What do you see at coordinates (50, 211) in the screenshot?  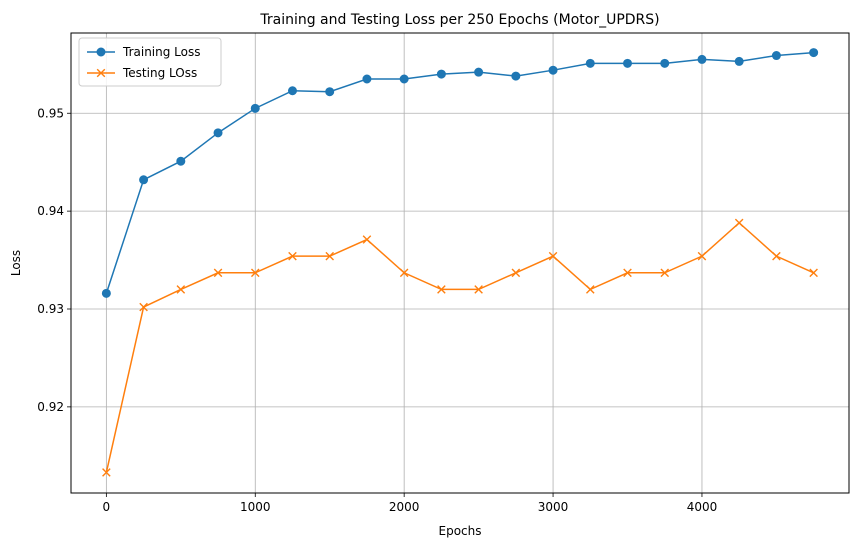 I see `y-tick-label: 0.94` at bounding box center [50, 211].